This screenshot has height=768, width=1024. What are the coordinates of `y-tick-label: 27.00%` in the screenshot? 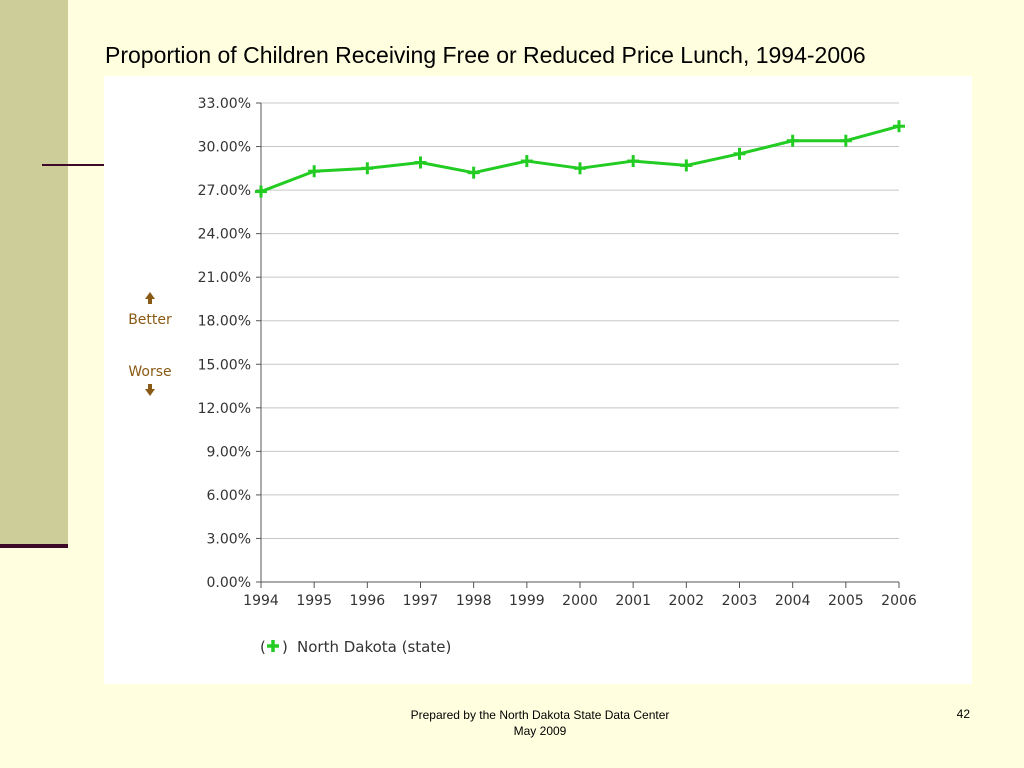 It's located at (224, 191).